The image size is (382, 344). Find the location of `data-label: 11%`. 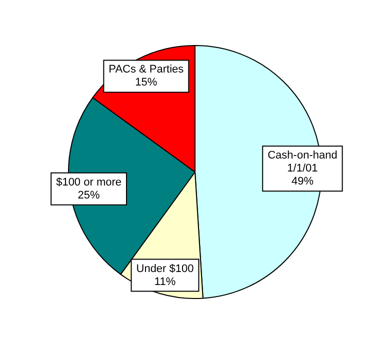

data-label: 11% is located at coordinates (165, 282).